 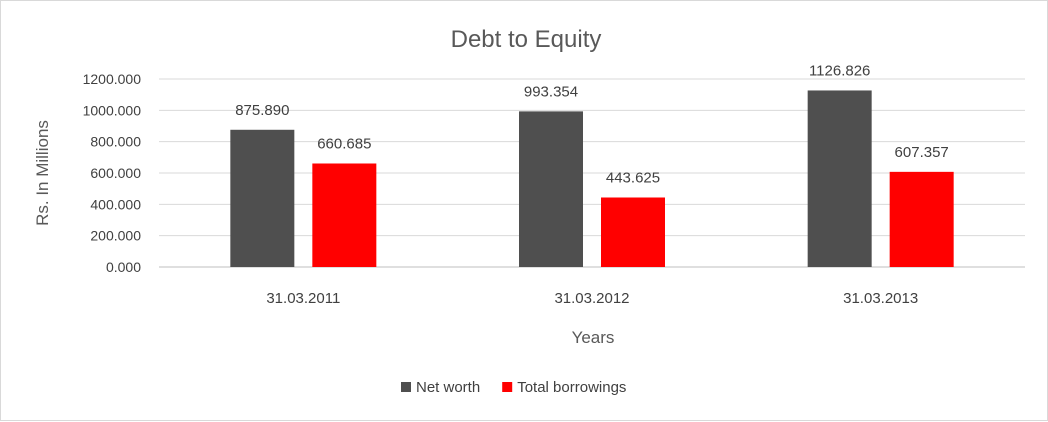 I want to click on data-label: 993.354, so click(x=551, y=91).